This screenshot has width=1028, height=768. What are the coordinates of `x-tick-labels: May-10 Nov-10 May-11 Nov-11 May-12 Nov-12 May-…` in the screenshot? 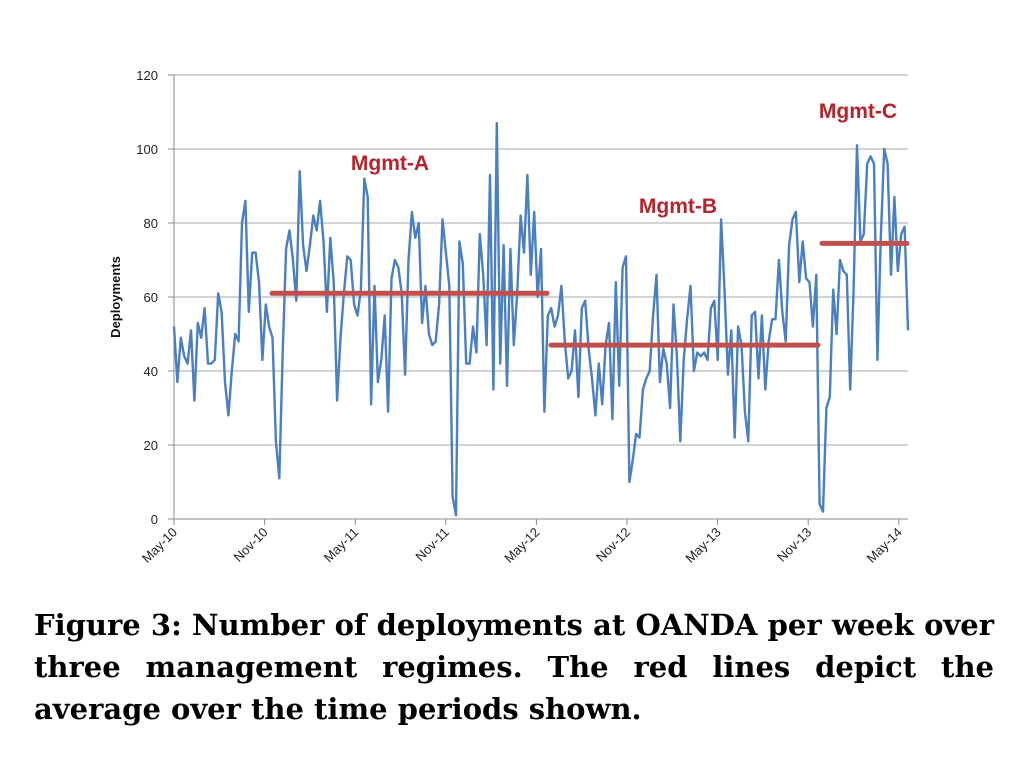 It's located at (522, 545).